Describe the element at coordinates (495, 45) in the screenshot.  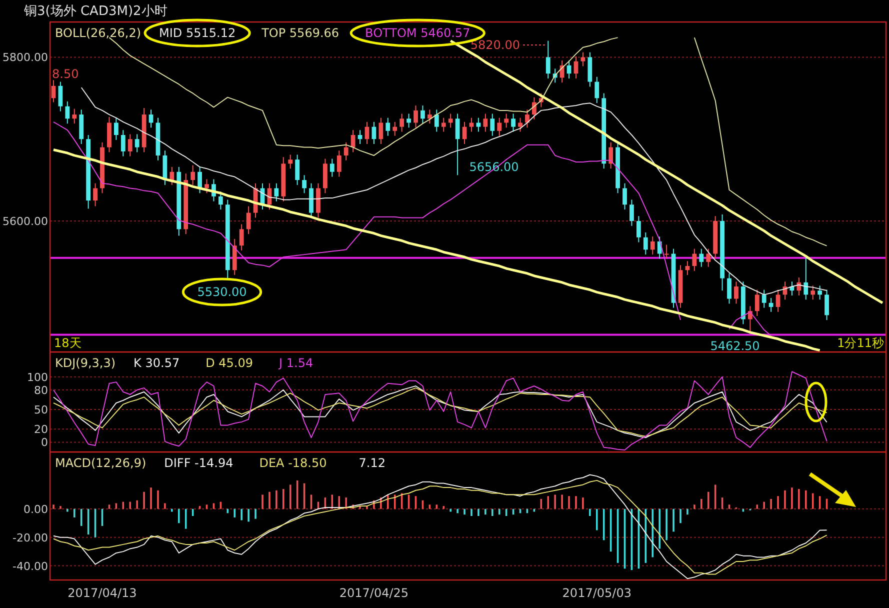
I see `annotation: 5820.00` at that location.